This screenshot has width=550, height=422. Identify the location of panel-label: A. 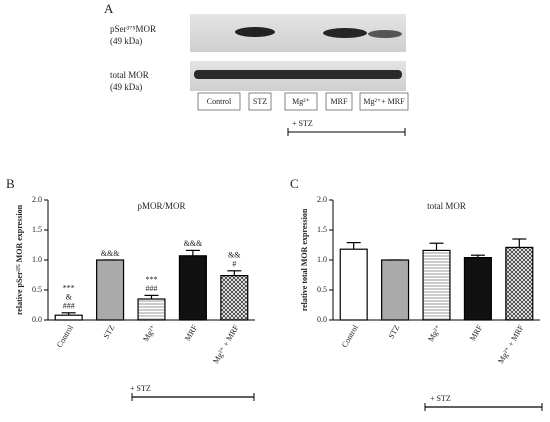
(109, 8).